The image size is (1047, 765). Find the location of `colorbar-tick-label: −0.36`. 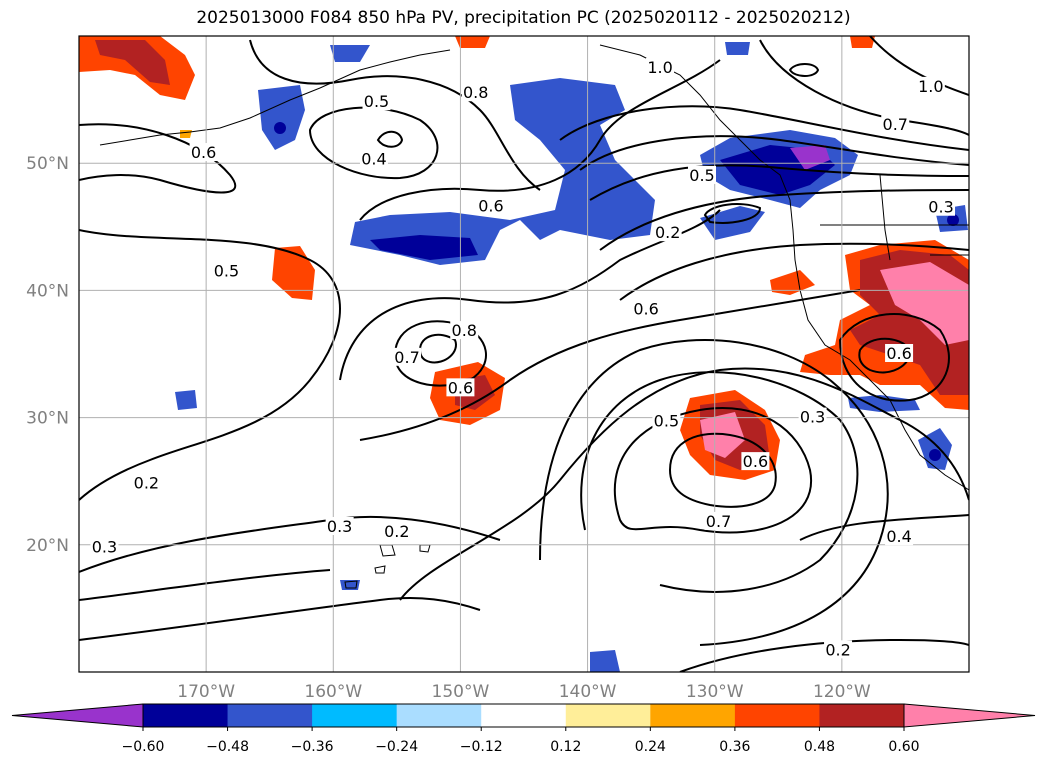

colorbar-tick-label: −0.36 is located at coordinates (312, 747).